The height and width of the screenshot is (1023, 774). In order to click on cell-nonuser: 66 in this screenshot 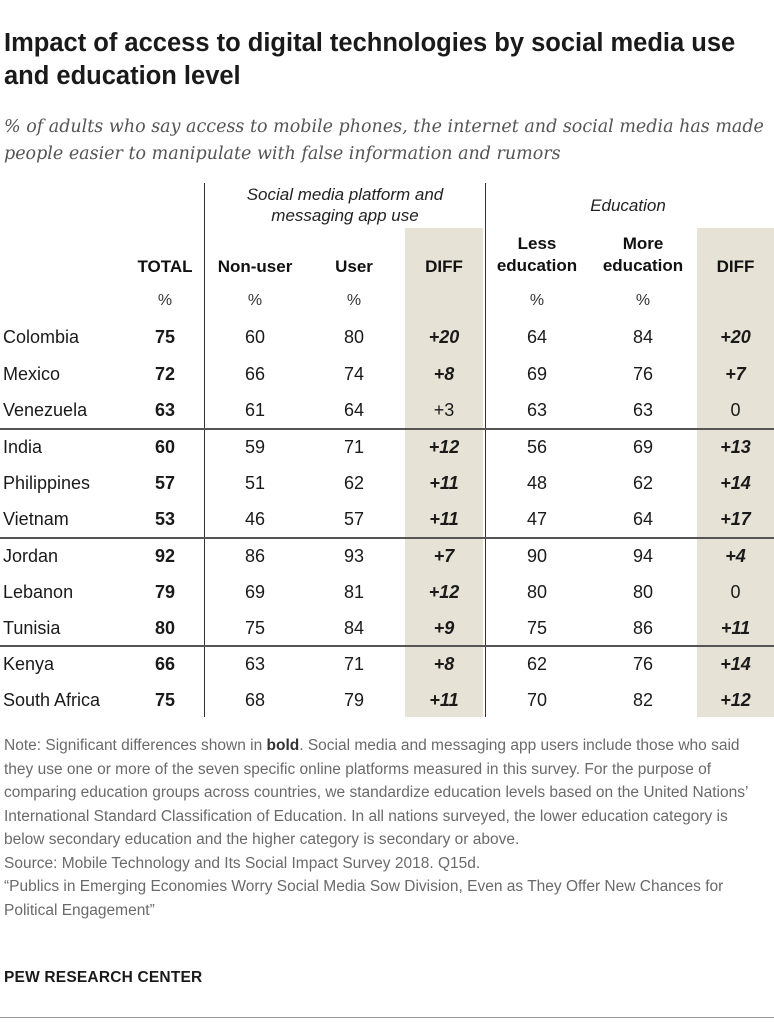, I will do `click(255, 374)`.